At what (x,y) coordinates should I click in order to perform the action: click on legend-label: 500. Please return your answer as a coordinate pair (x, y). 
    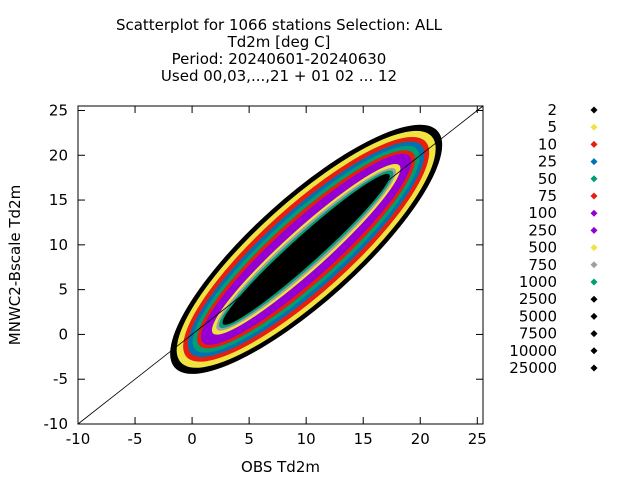
    Looking at the image, I should click on (542, 248).